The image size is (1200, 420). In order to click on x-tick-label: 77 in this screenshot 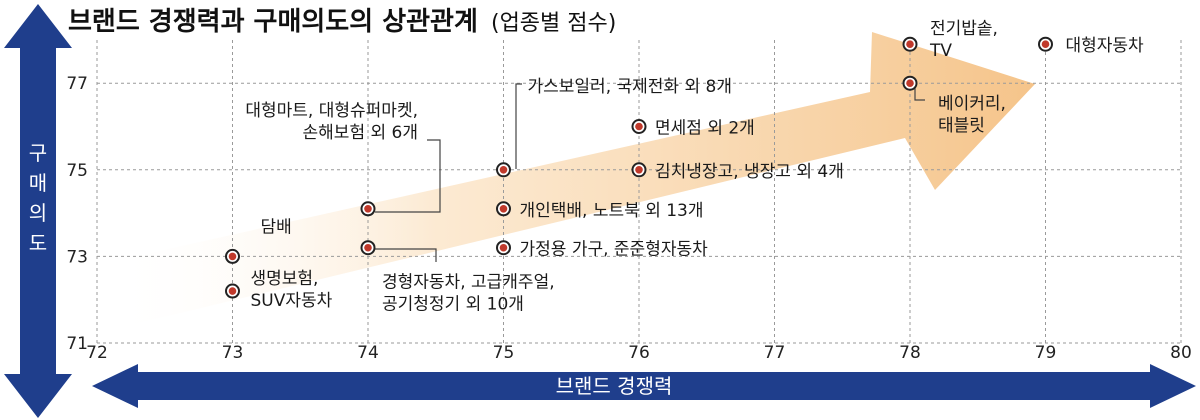, I will do `click(775, 353)`.